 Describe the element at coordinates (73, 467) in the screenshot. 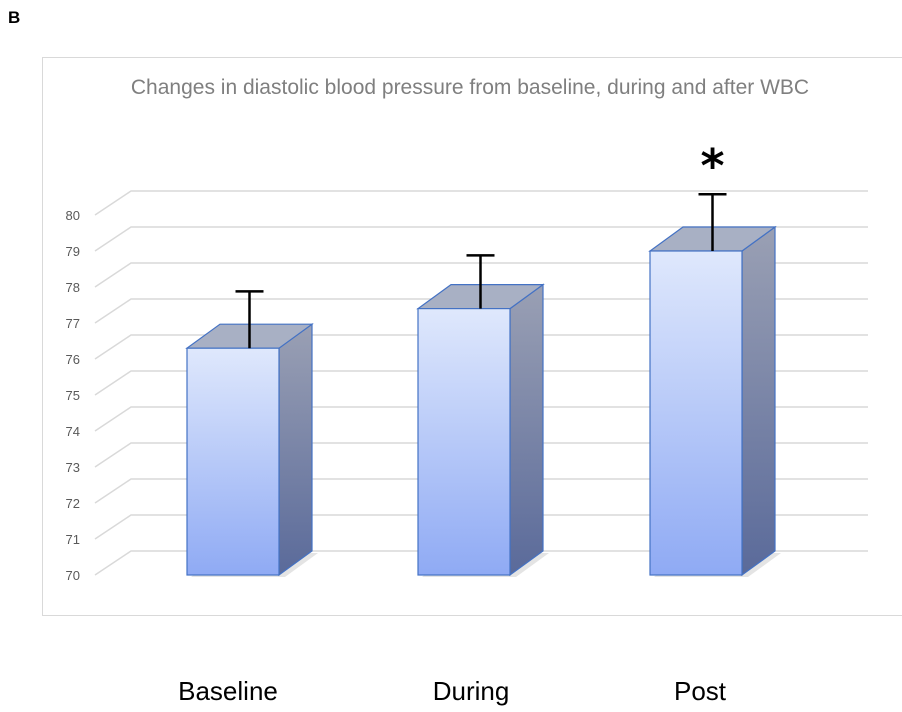

I see `y-tick-label: 73` at that location.